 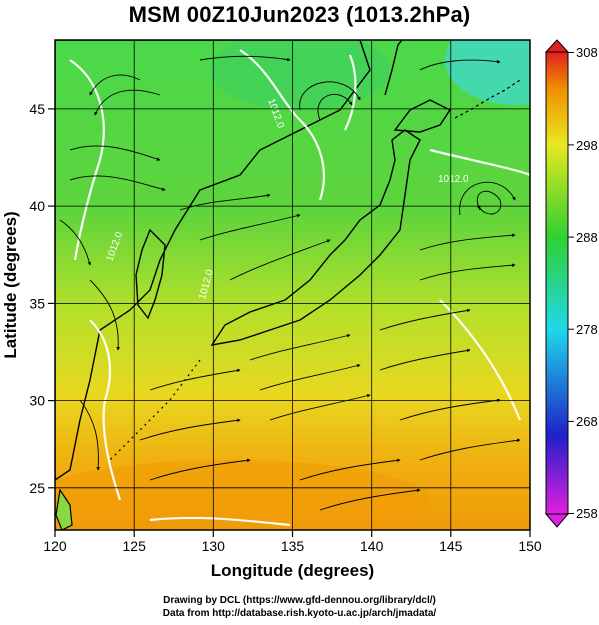 What do you see at coordinates (37, 206) in the screenshot?
I see `y-tick-label: 40` at bounding box center [37, 206].